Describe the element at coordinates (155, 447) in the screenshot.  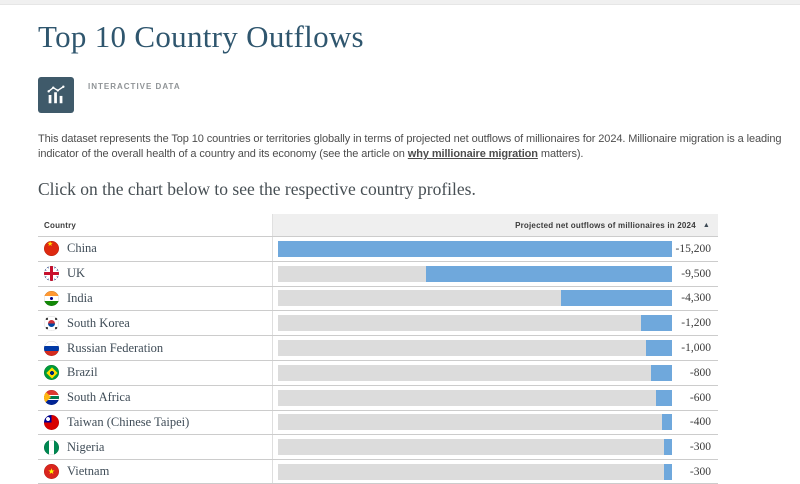
I see `country-cell: Nigeria` at that location.